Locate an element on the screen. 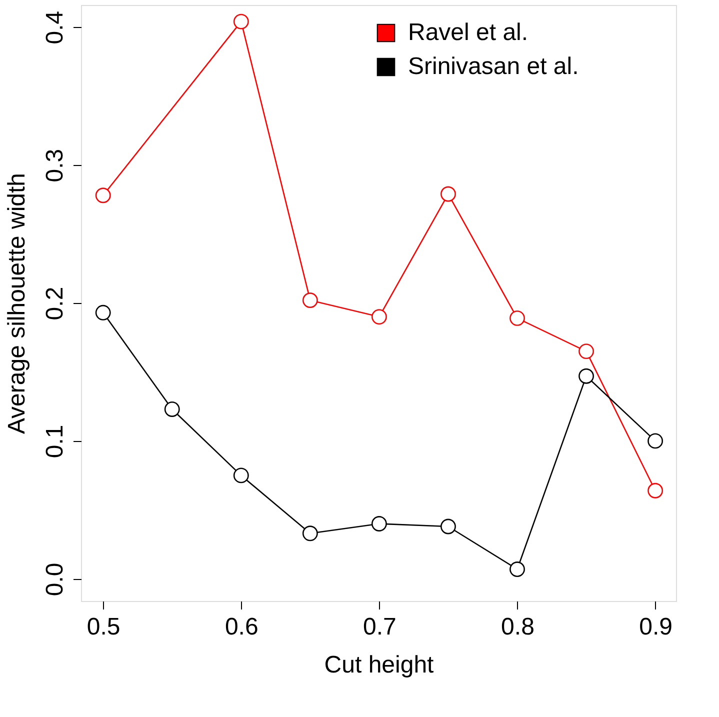 The height and width of the screenshot is (717, 719). y-tick-label: 0.0 is located at coordinates (55, 579).